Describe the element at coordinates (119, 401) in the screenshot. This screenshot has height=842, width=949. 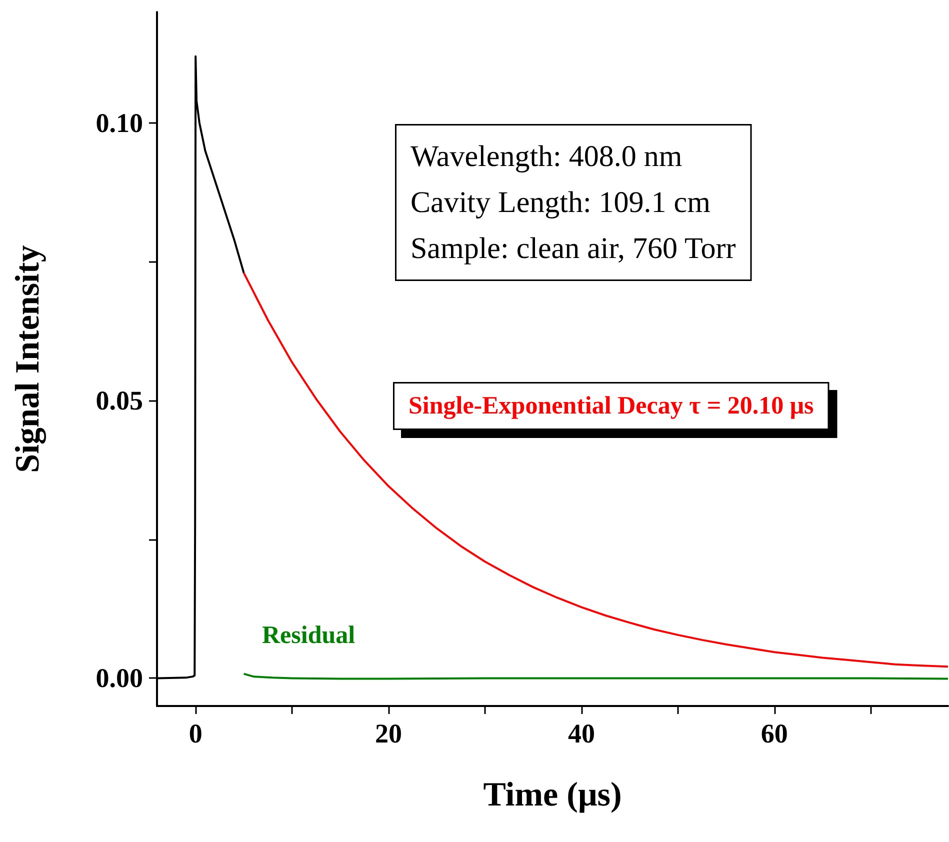
I see `y-tick-label: 0.05` at that location.